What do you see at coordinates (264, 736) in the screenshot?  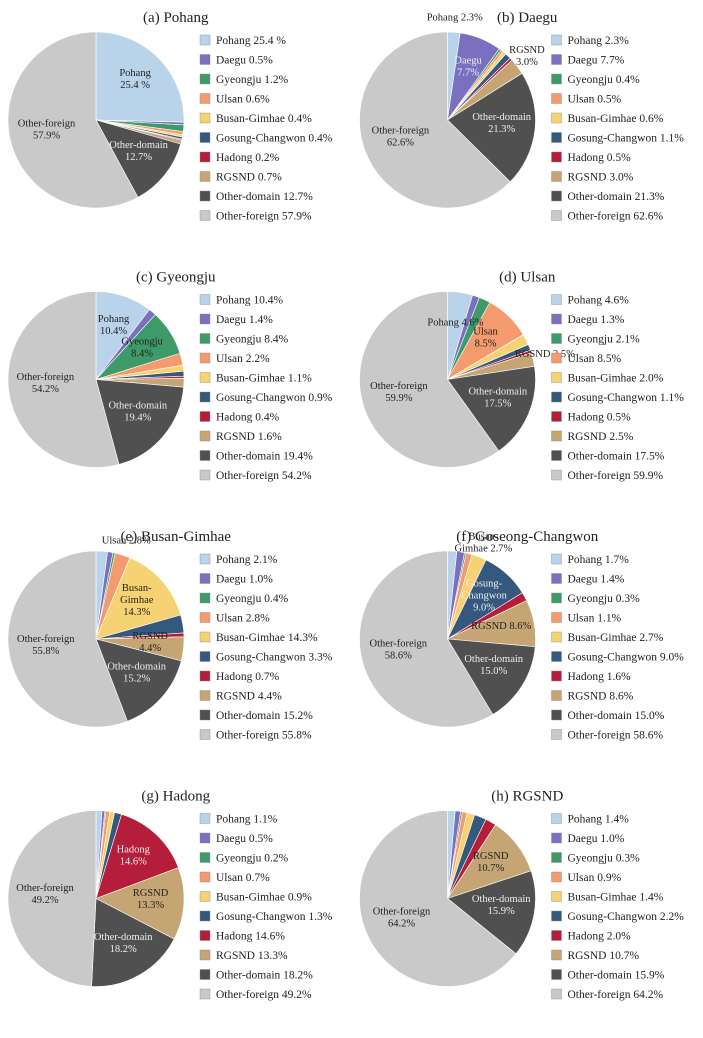 I see `legend-item-other-foreign: Other-foreign 55.8%` at bounding box center [264, 736].